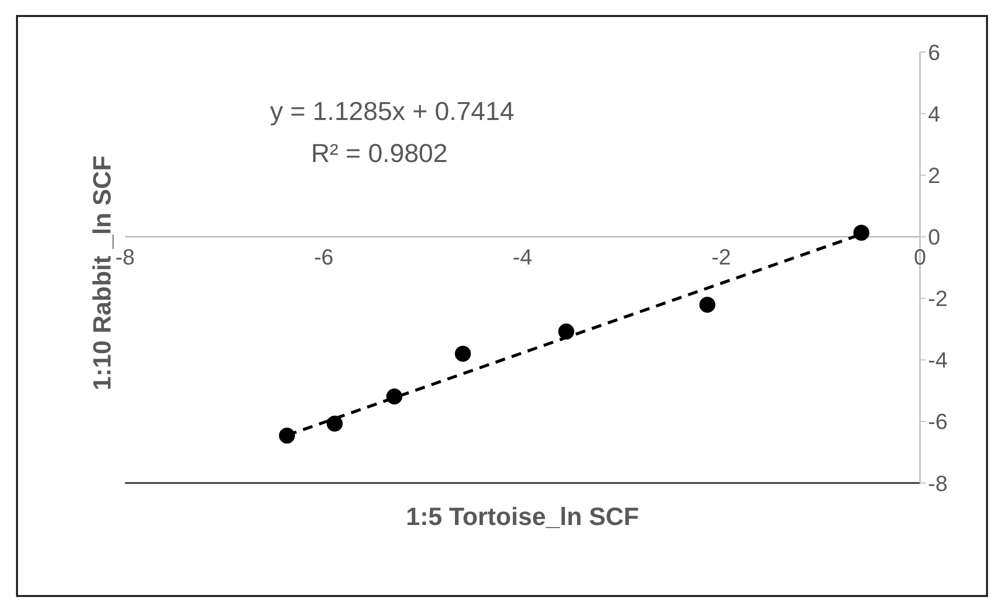  What do you see at coordinates (934, 52) in the screenshot?
I see `y-tick-label: 6` at bounding box center [934, 52].